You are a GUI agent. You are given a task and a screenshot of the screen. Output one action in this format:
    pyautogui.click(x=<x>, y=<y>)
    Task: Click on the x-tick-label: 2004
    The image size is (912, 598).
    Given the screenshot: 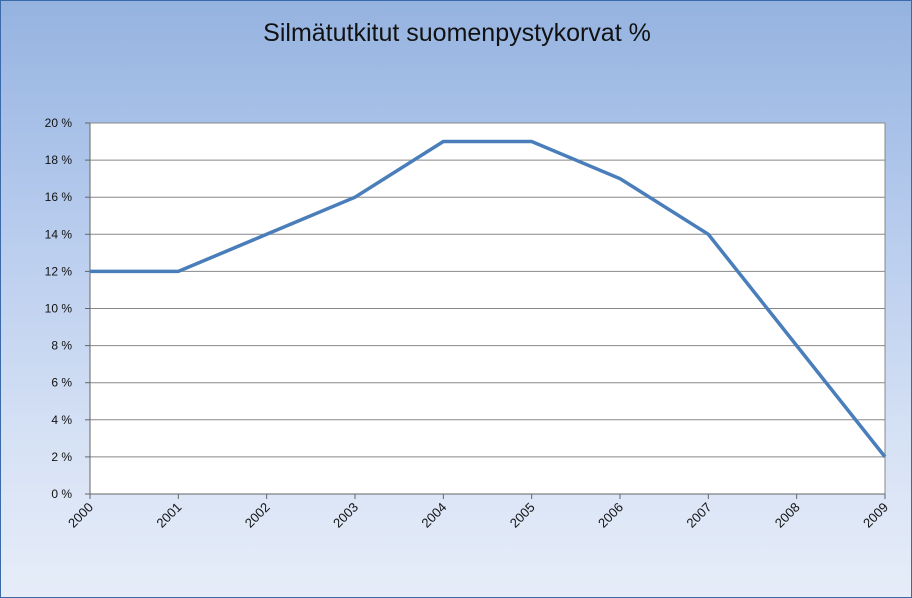 What is the action you would take?
    pyautogui.click(x=433, y=515)
    